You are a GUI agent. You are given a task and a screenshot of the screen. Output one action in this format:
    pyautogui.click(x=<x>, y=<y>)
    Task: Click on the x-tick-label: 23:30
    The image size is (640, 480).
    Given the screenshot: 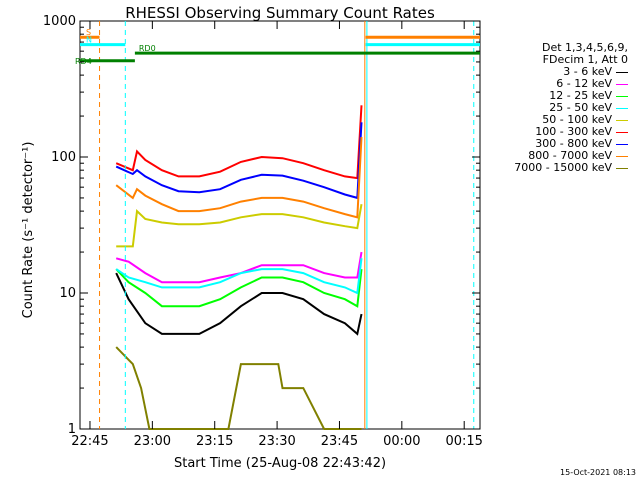 What is the action you would take?
    pyautogui.click(x=276, y=441)
    